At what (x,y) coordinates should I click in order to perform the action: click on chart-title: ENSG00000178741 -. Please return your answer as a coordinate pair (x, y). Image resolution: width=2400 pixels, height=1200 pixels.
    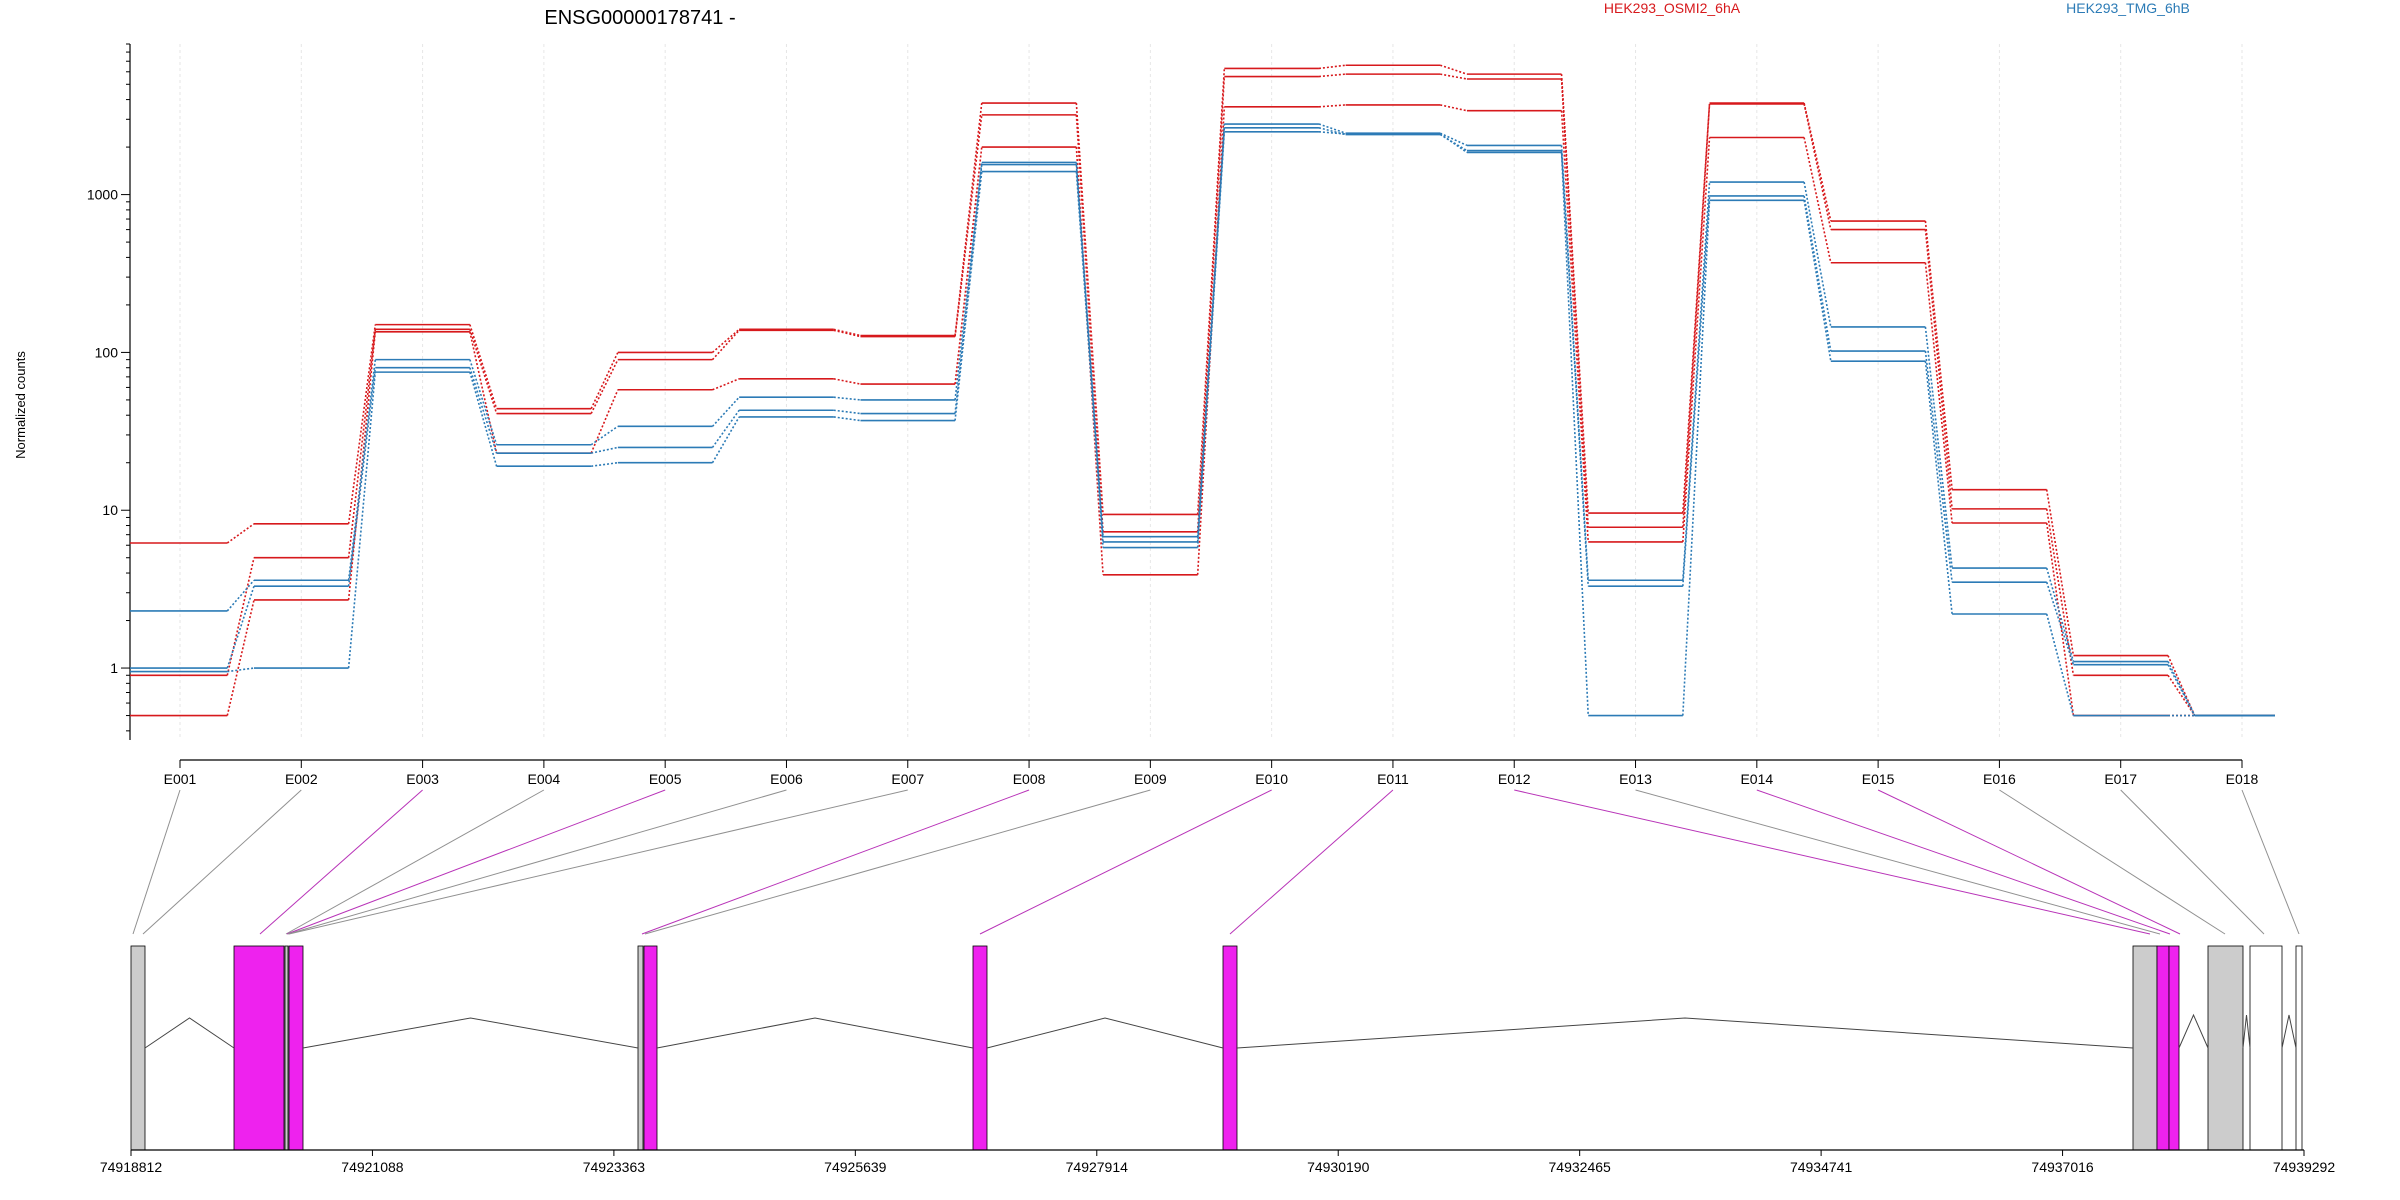
    Looking at the image, I should click on (639, 18).